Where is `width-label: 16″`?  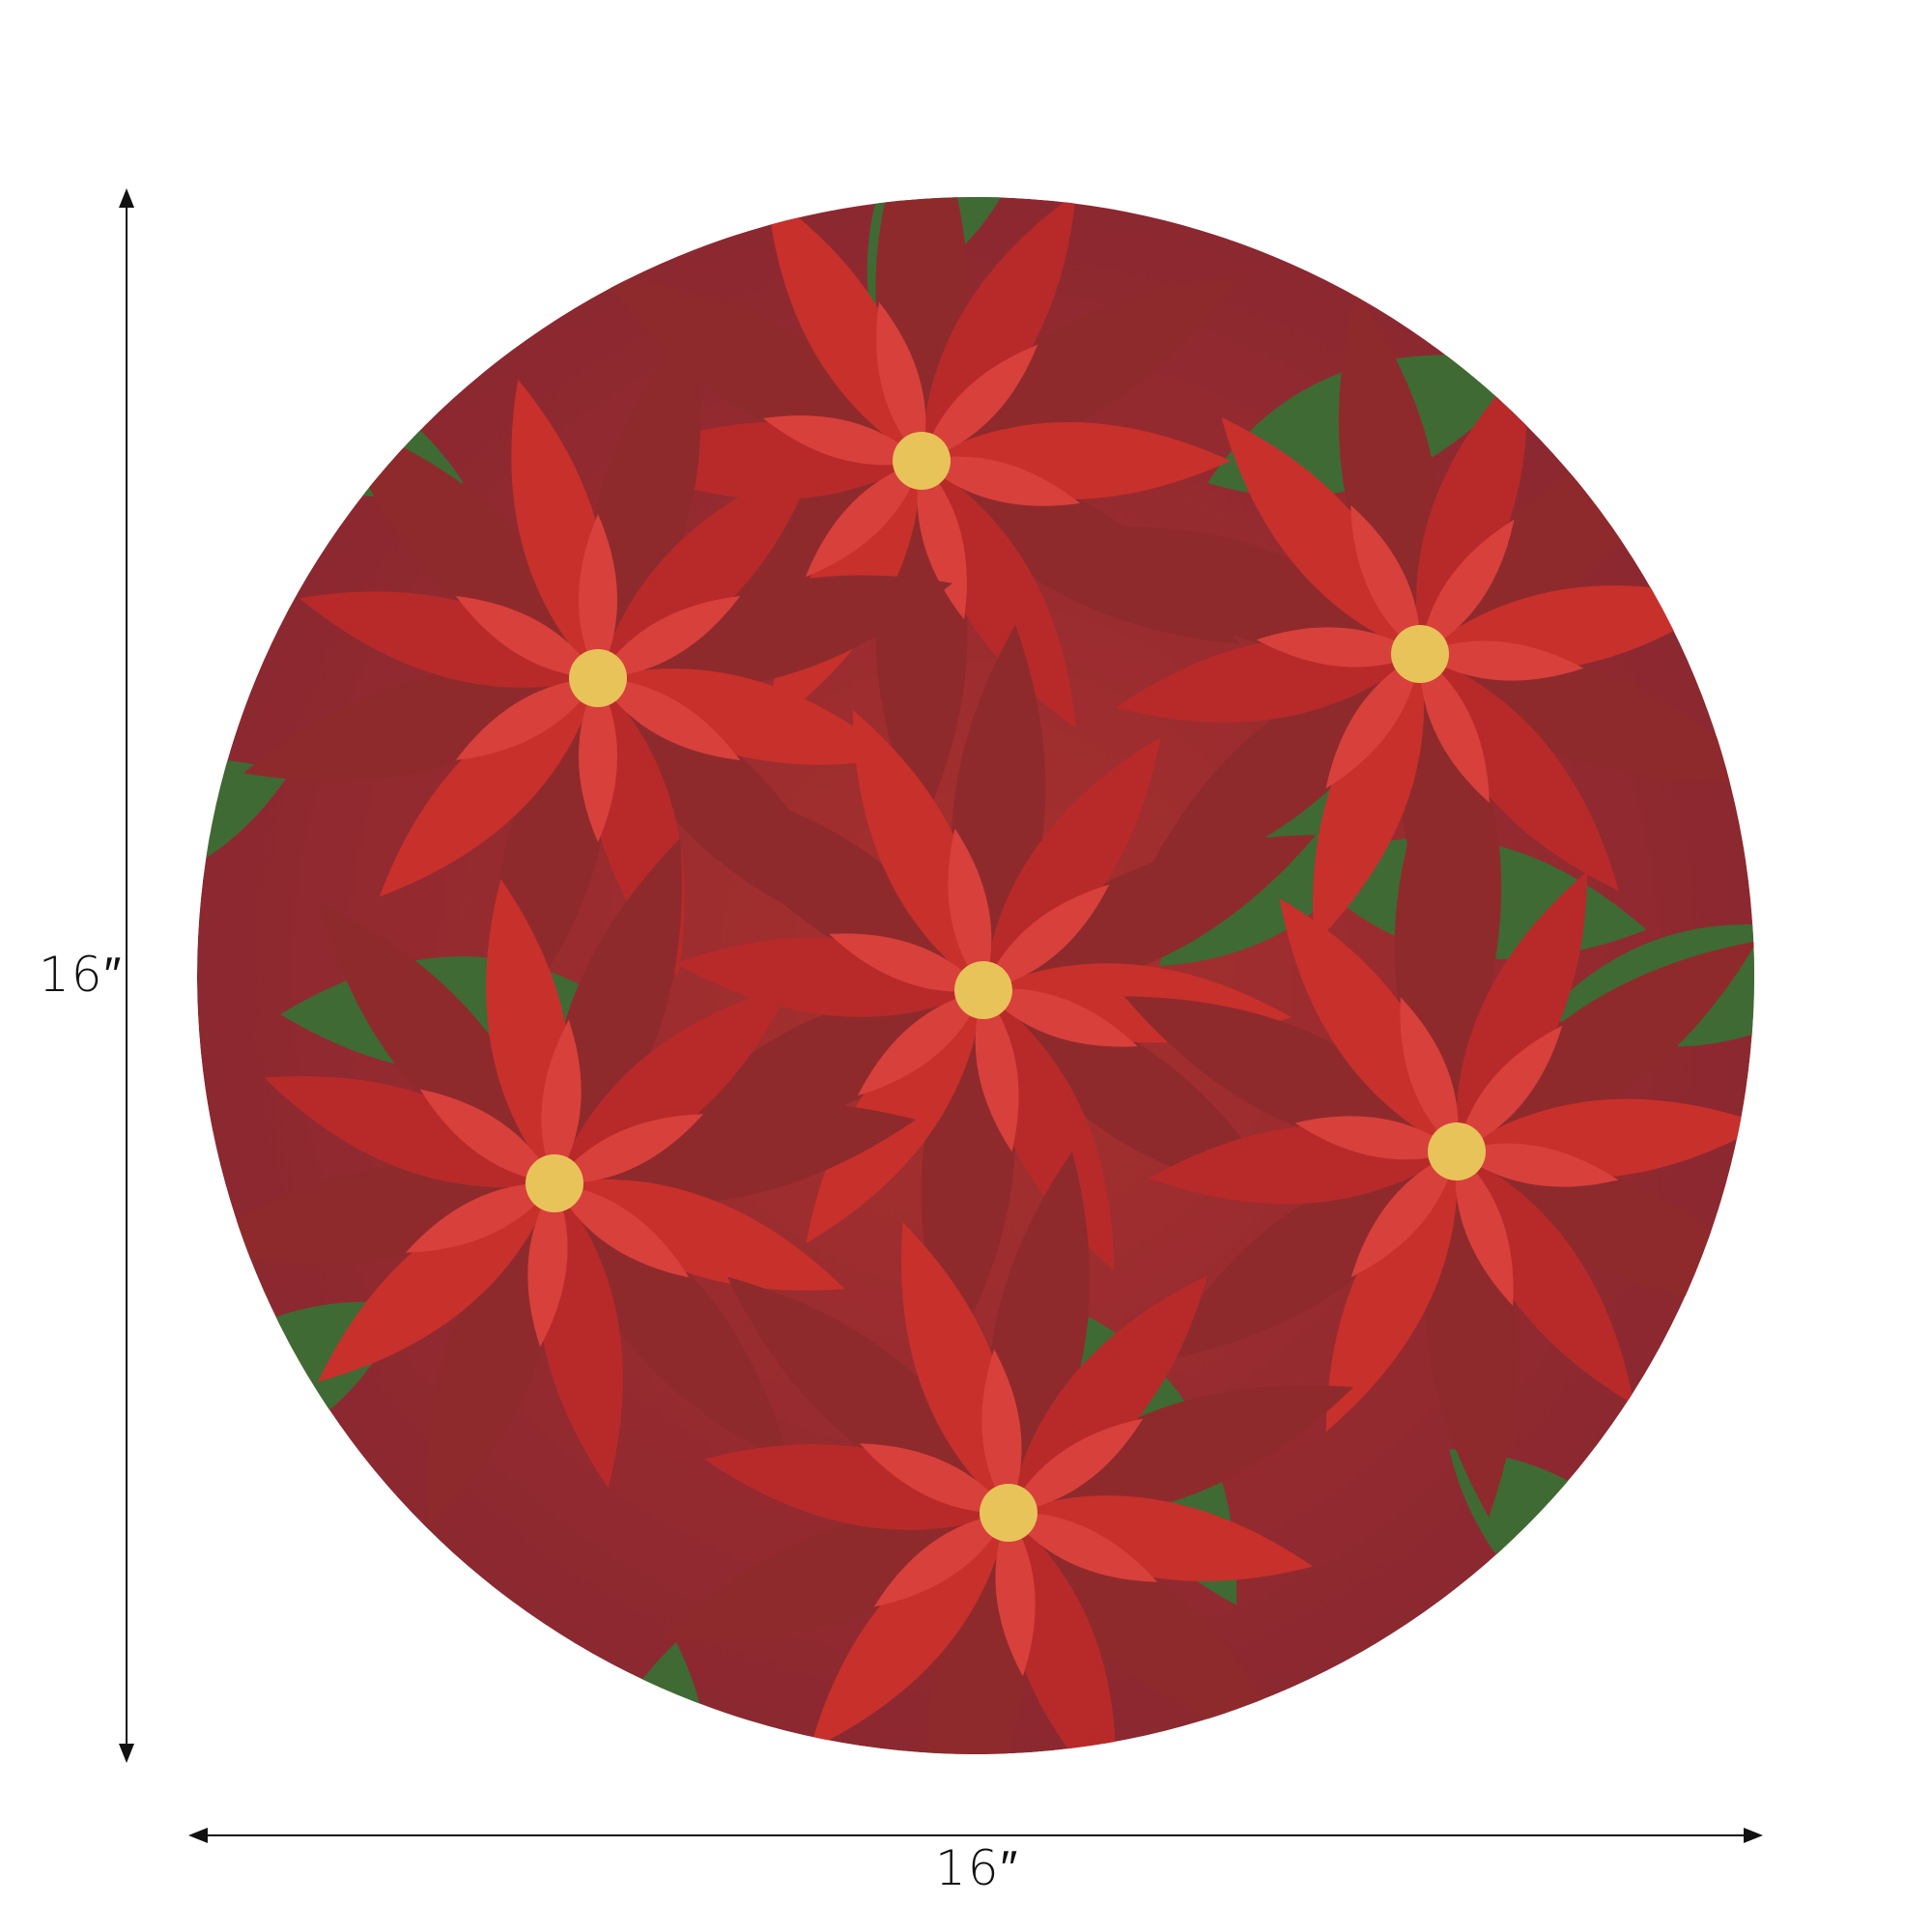
width-label: 16″ is located at coordinates (977, 1868).